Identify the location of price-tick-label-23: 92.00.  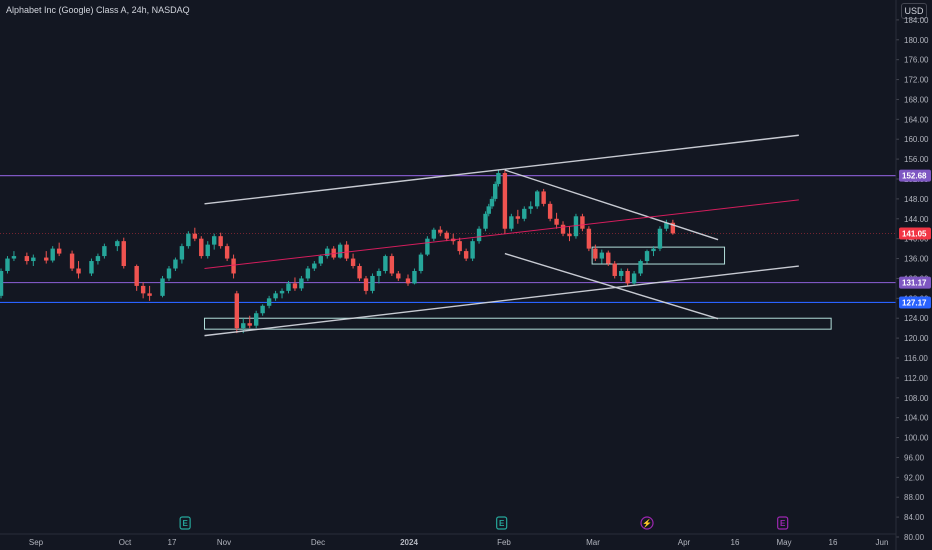
(914, 477).